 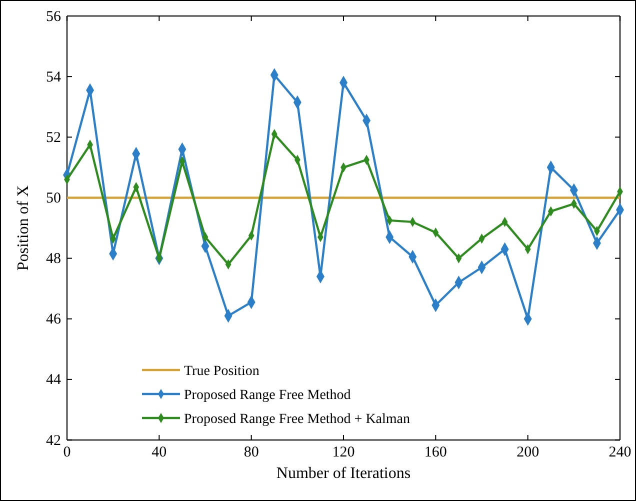 I want to click on x-tick-label: 80, so click(x=251, y=452).